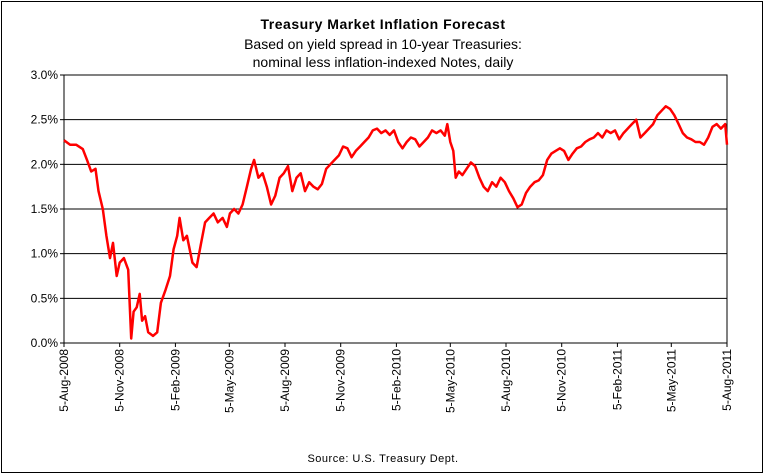 This screenshot has width=766, height=476. What do you see at coordinates (671, 380) in the screenshot?
I see `x-tick-label: 5-May-2011` at bounding box center [671, 380].